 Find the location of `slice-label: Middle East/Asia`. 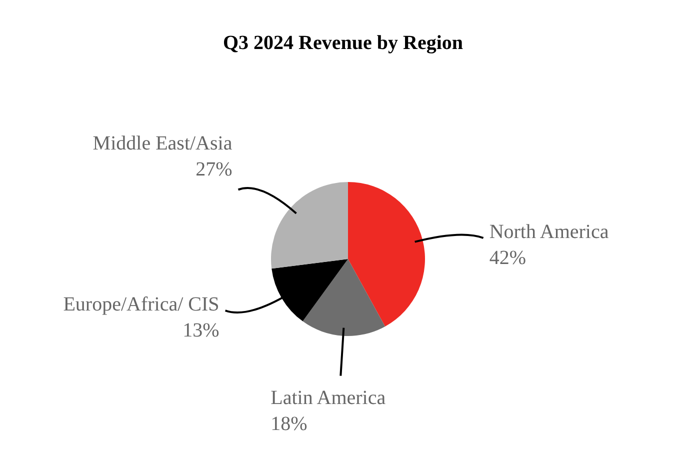

slice-label: Middle East/Asia is located at coordinates (162, 143).